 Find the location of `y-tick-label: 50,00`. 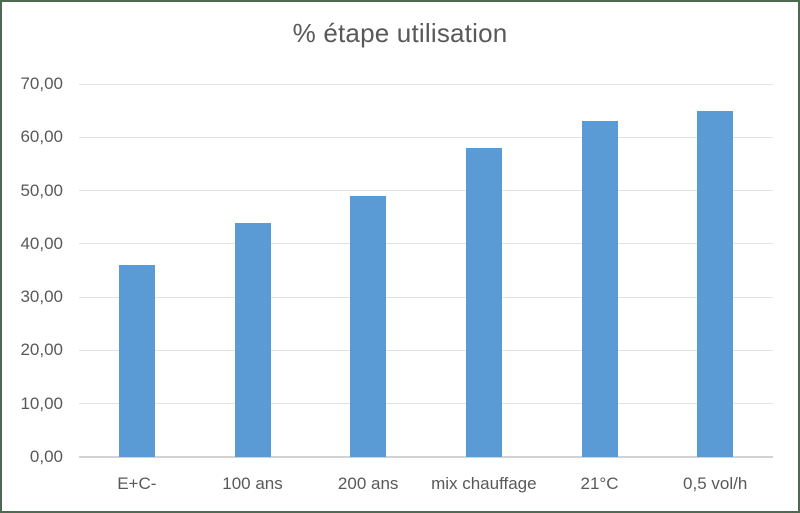

y-tick-label: 50,00 is located at coordinates (41, 190).